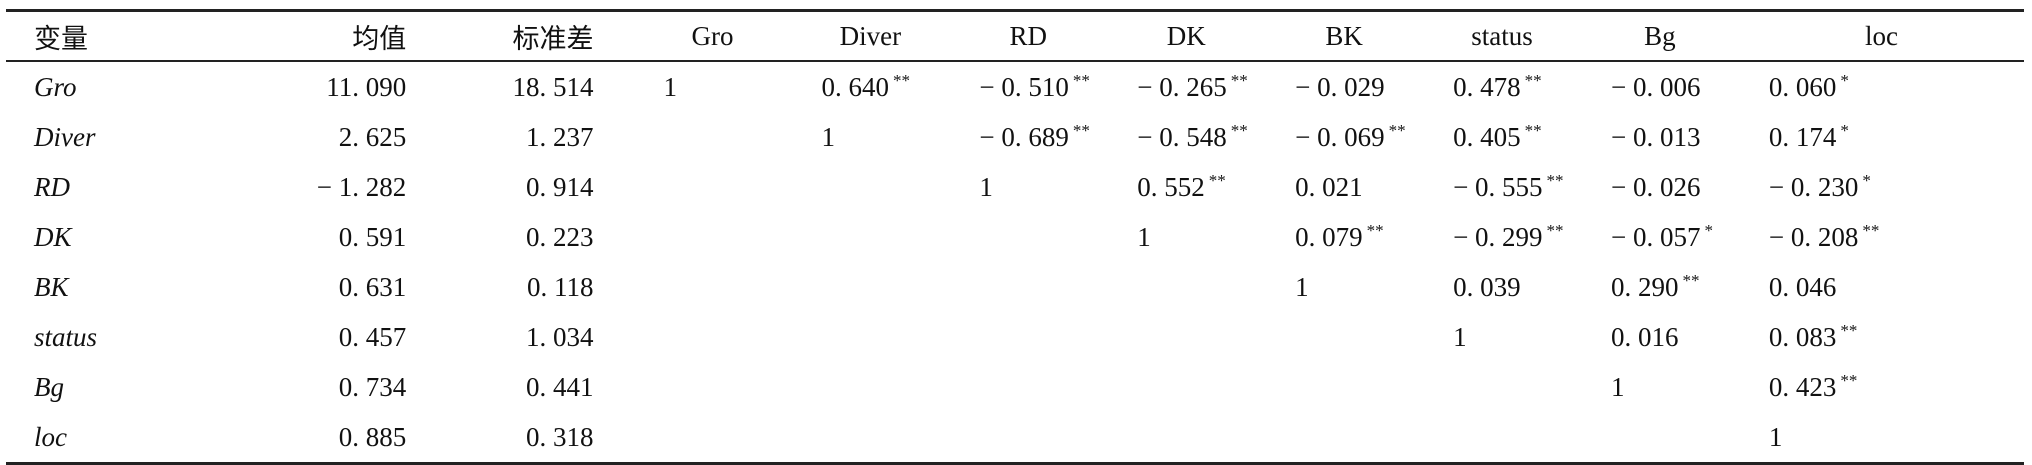 The image size is (2032, 465). I want to click on row-label: Bg, so click(49, 386).